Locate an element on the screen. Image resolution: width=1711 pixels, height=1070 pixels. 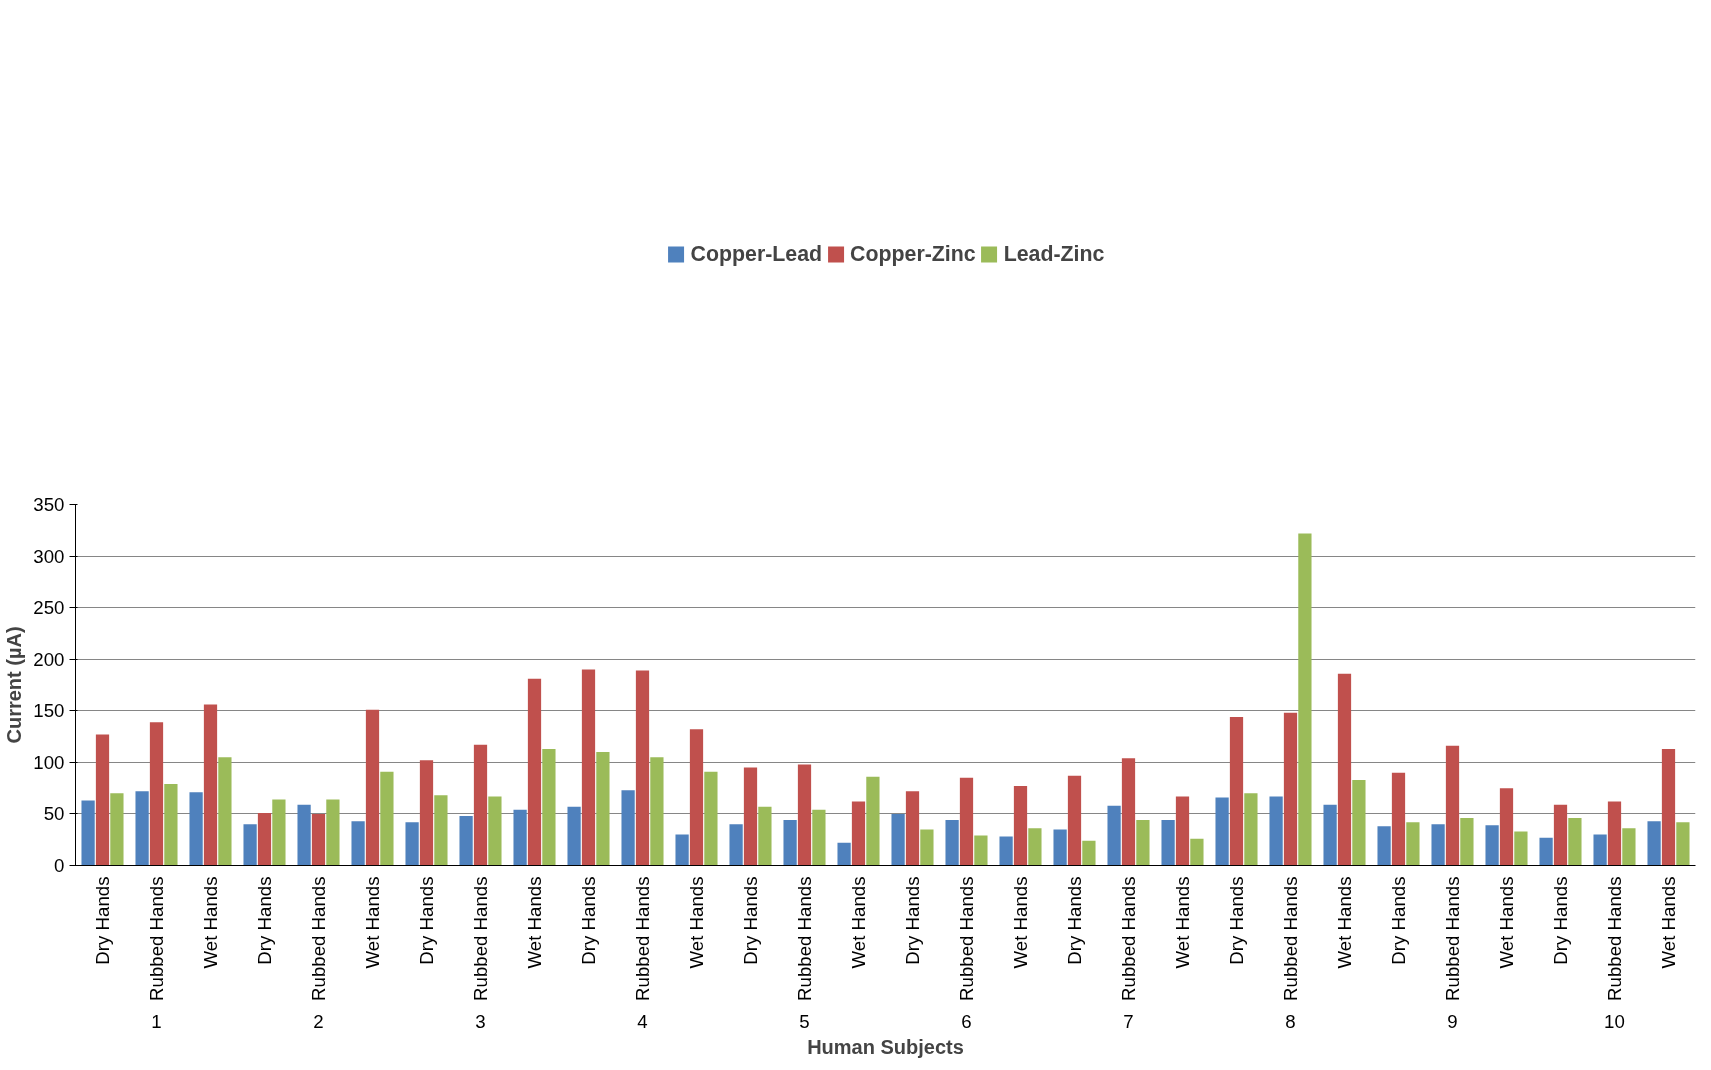
legend-label: Copper-Lead is located at coordinates (756, 254).